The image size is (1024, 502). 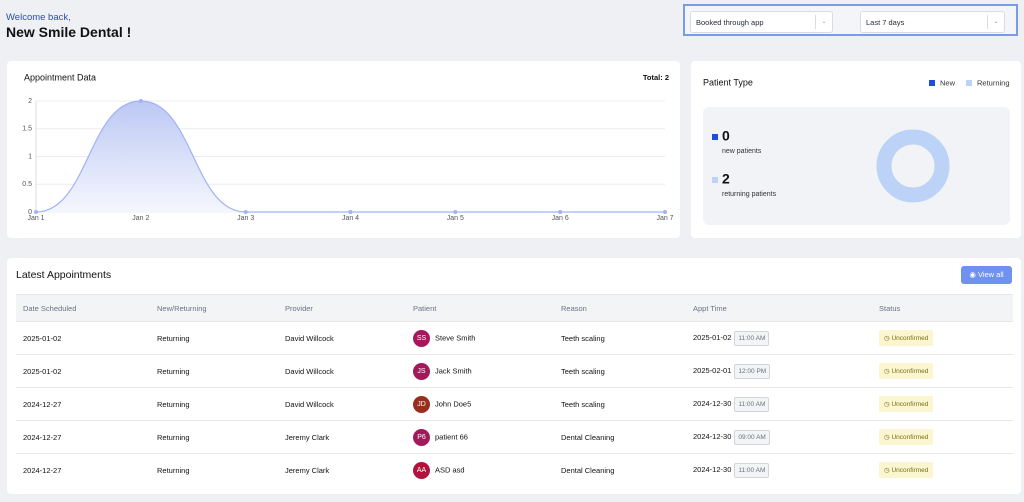 I want to click on view-all-button: ◉ View all, so click(x=986, y=275).